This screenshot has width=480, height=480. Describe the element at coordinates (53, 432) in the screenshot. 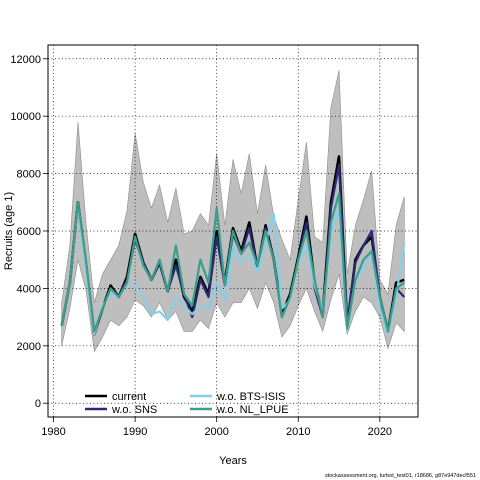

I see `x-tick-label: 1980` at that location.